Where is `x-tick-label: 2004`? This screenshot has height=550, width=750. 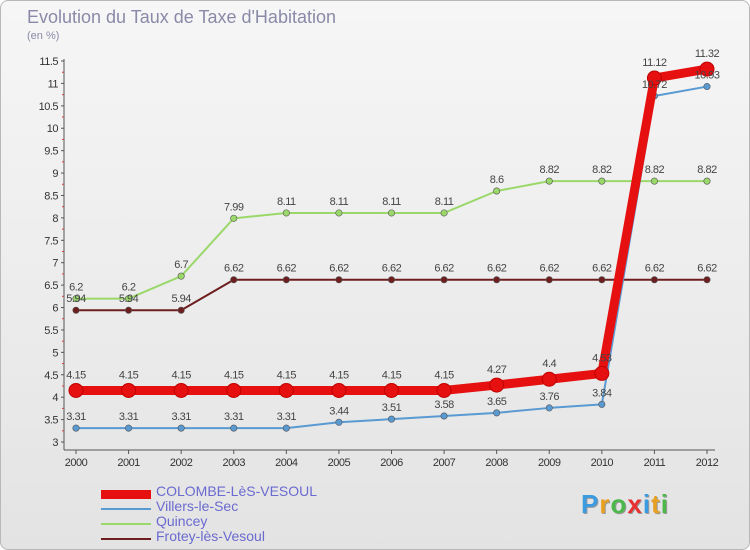 x-tick-label: 2004 is located at coordinates (286, 463).